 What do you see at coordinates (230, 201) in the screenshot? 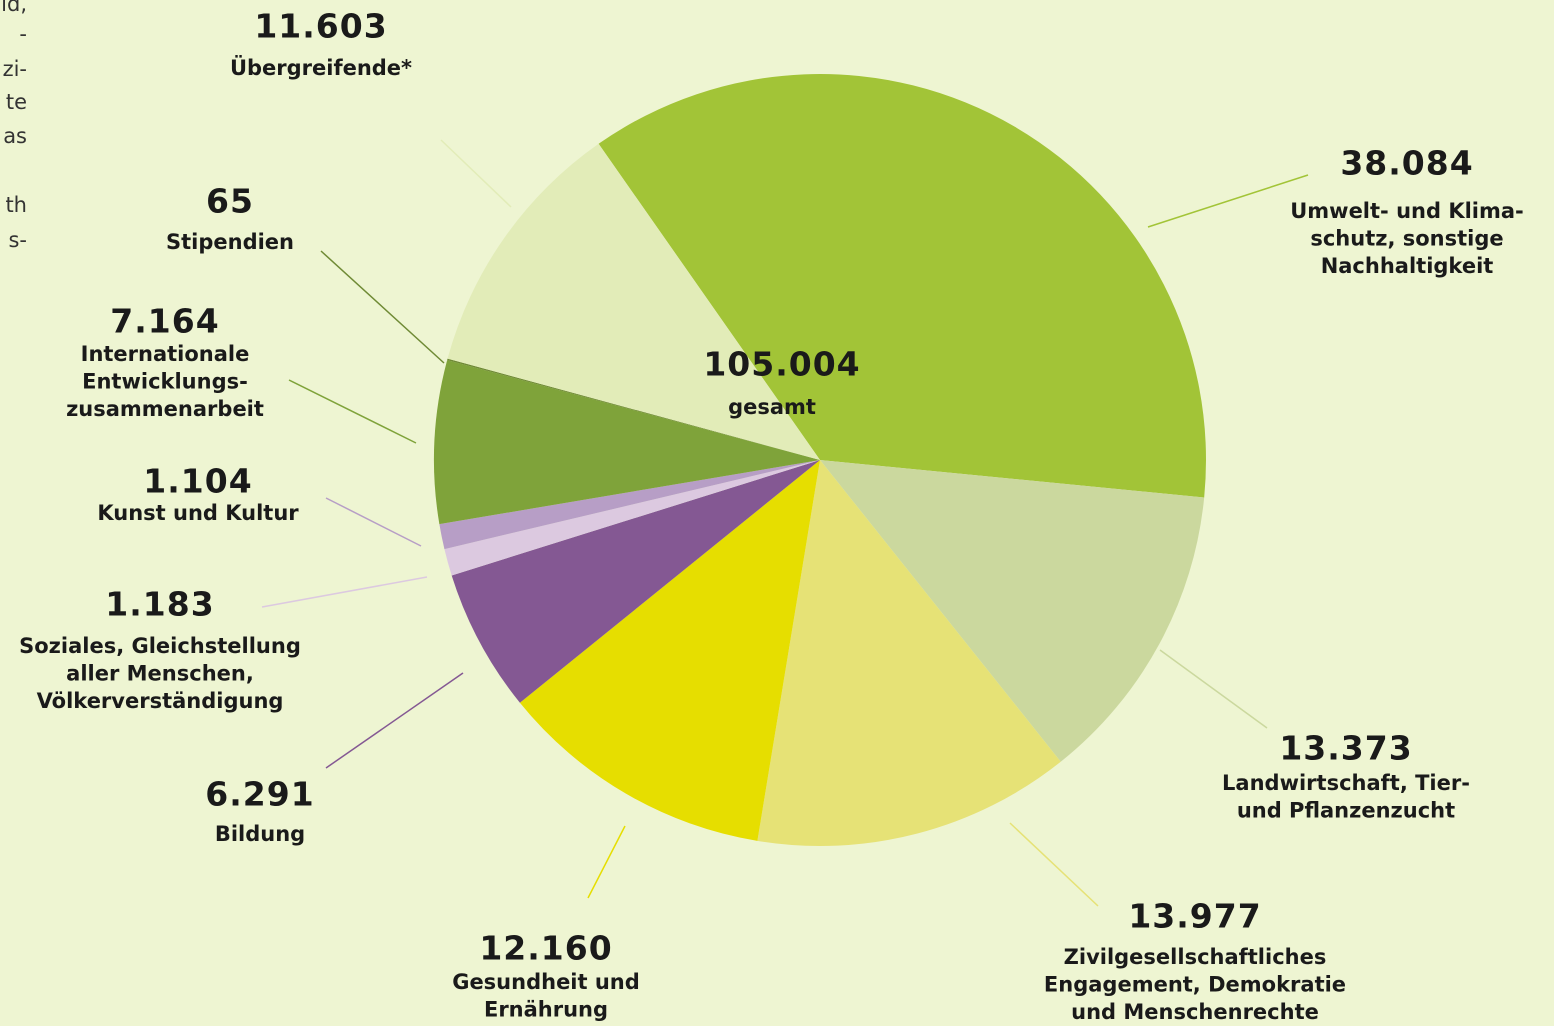
I see `value-label: 65` at bounding box center [230, 201].